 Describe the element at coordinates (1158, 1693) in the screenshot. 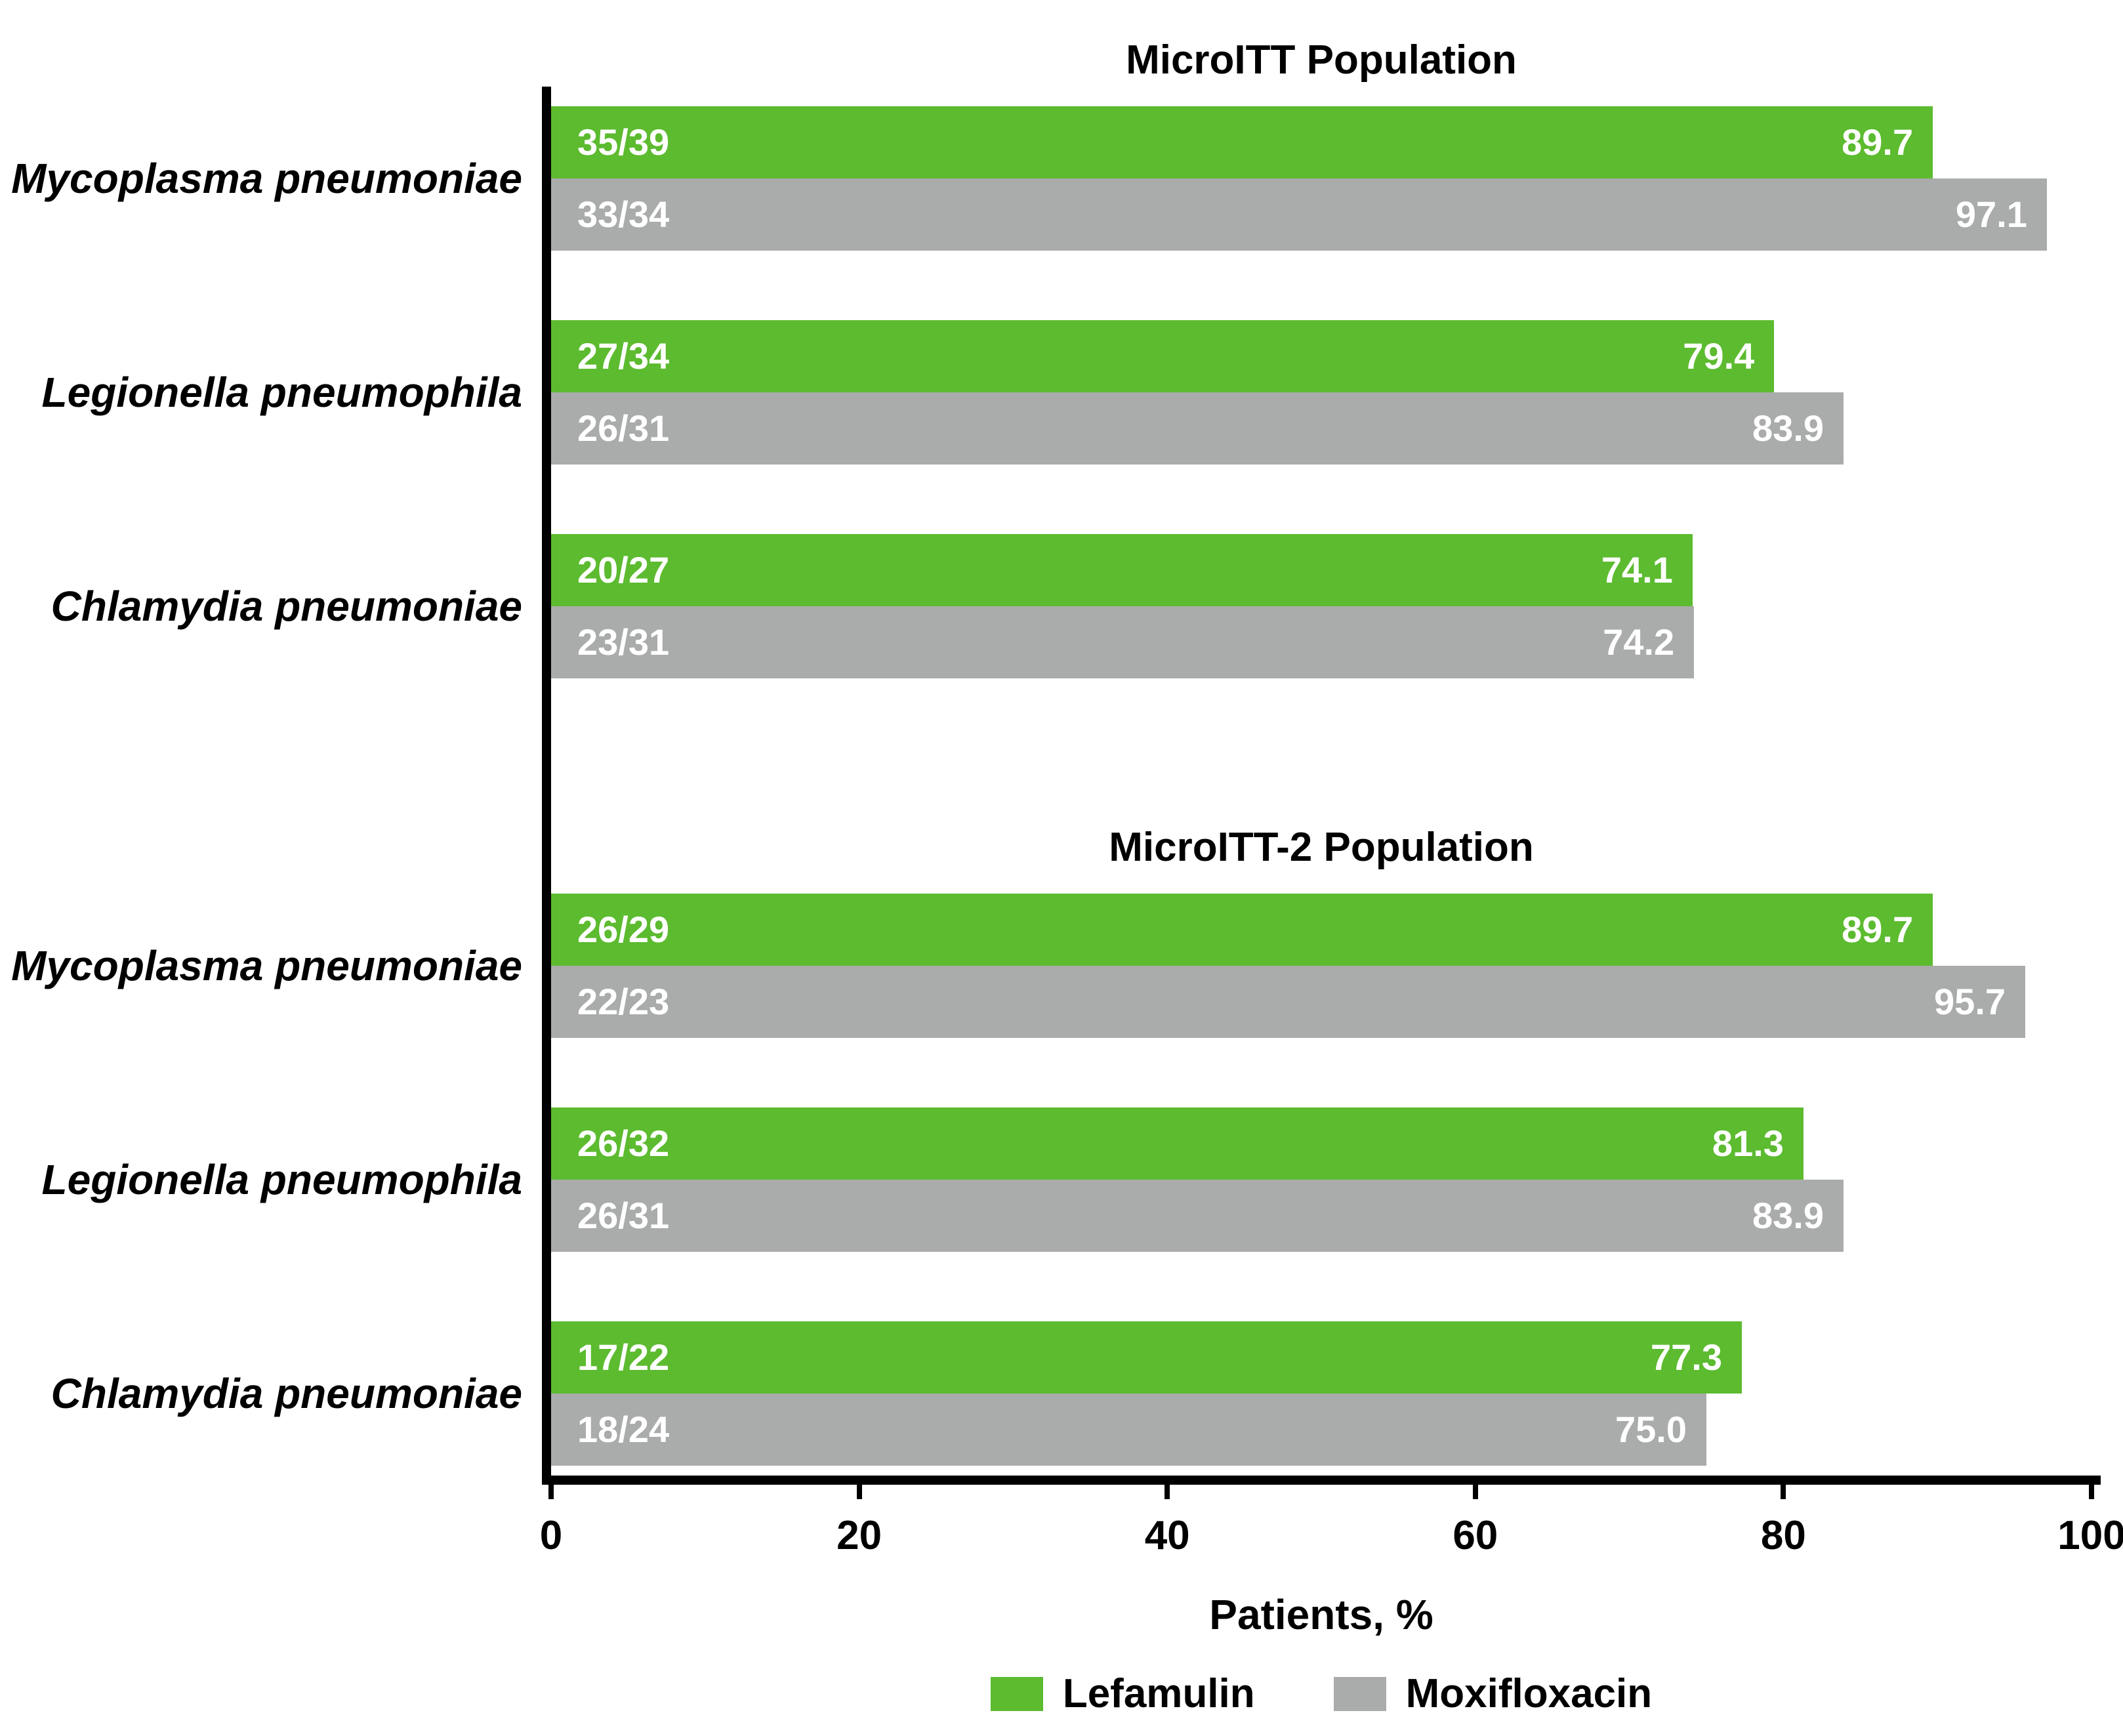

I see `legend-label-lefamulin: Lefamulin` at that location.